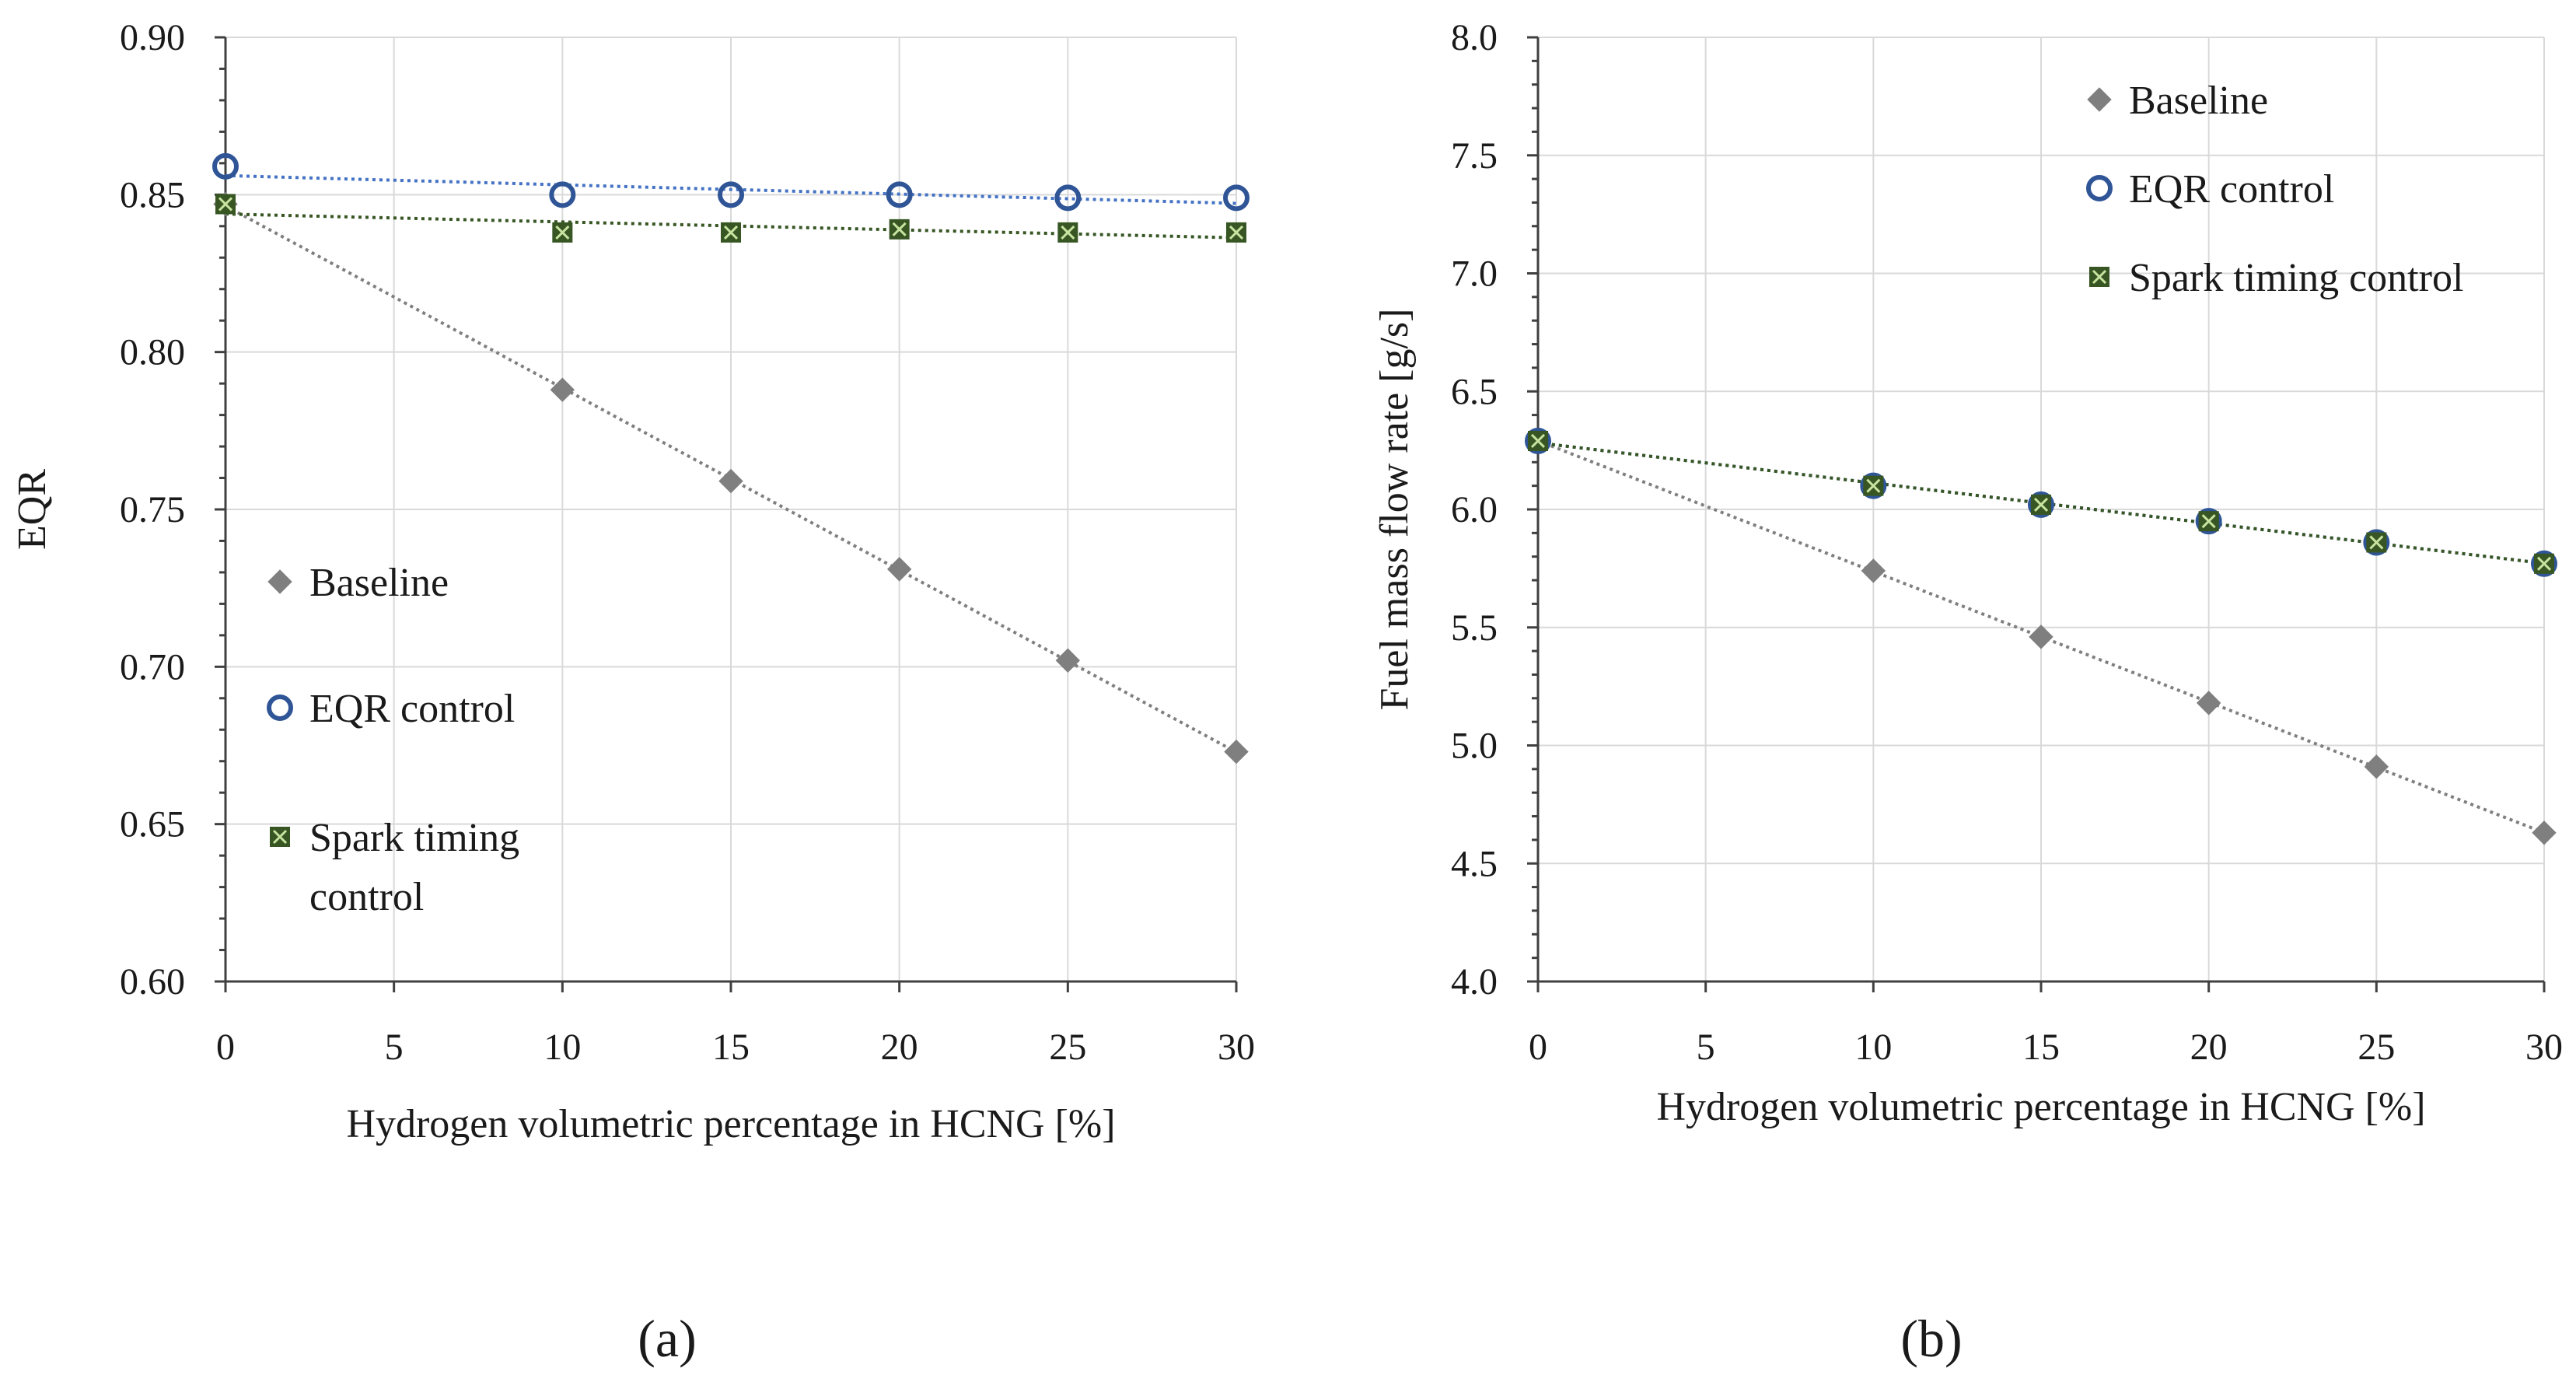 The image size is (2576, 1396). I want to click on x-tick-label: 10, so click(562, 1047).